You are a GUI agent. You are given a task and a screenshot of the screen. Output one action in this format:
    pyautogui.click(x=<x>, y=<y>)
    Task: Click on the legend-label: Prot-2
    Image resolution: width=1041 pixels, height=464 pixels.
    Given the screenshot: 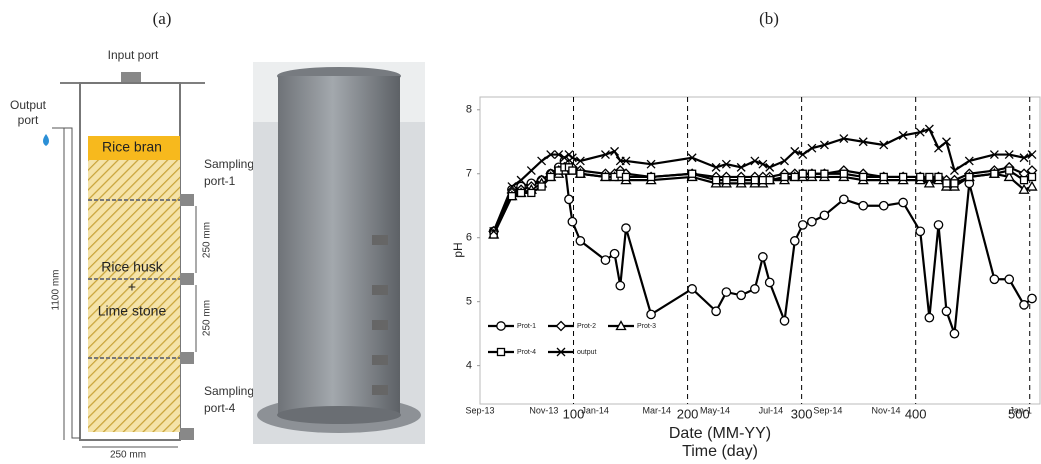 What is the action you would take?
    pyautogui.click(x=586, y=326)
    